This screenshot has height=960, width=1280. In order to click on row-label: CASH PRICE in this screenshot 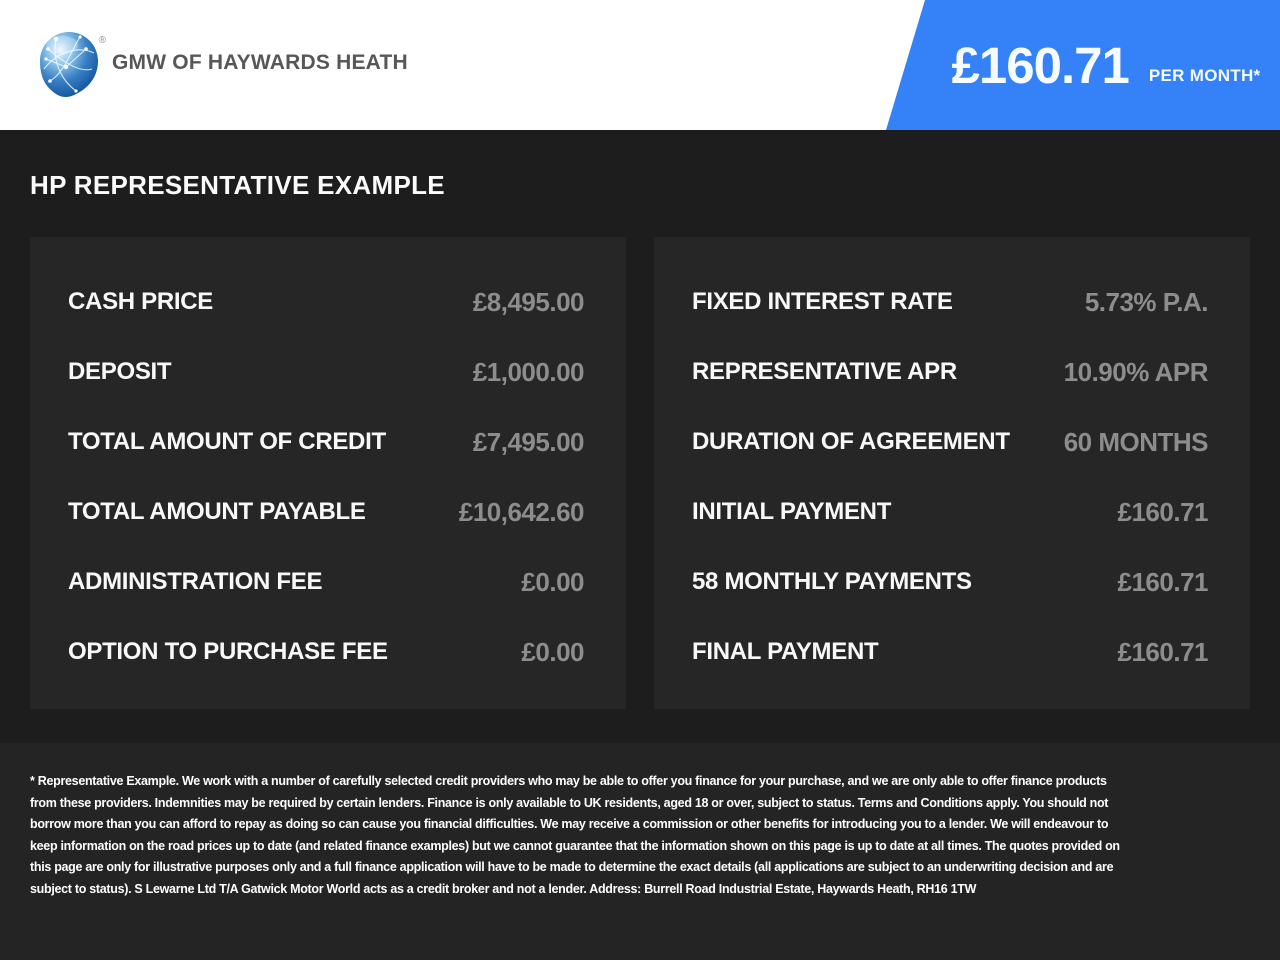, I will do `click(141, 301)`.